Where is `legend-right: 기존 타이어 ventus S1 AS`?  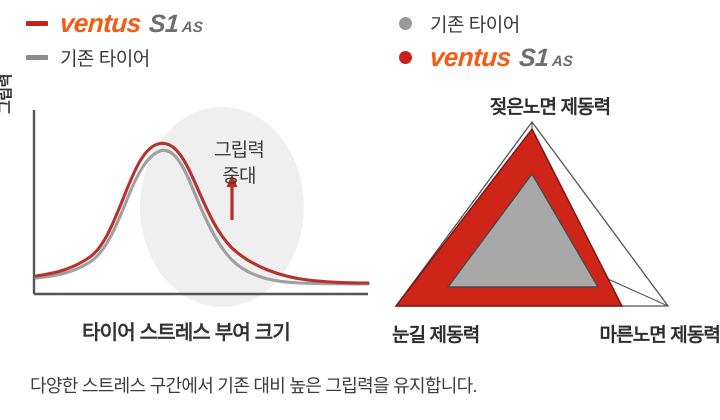
legend-right: 기존 타이어 ventus S1 AS is located at coordinates (485, 40).